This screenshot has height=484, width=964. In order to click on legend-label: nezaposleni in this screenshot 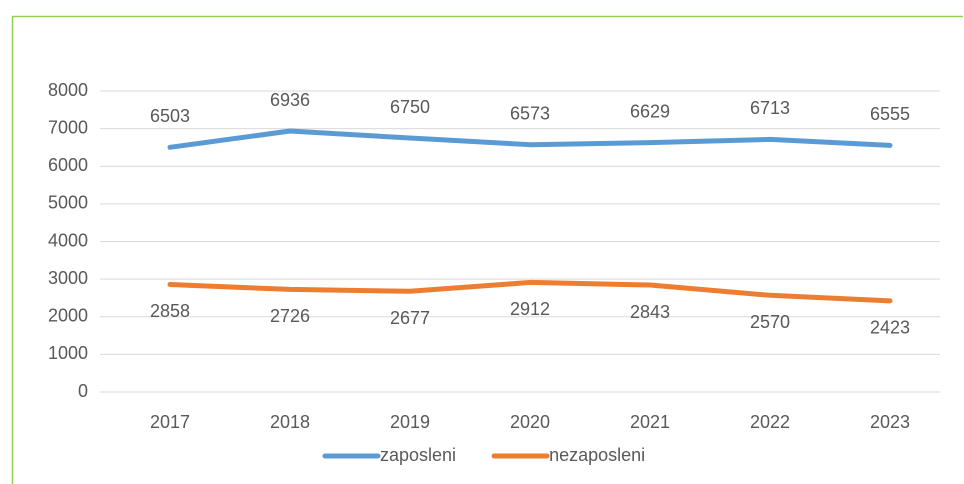, I will do `click(597, 455)`.